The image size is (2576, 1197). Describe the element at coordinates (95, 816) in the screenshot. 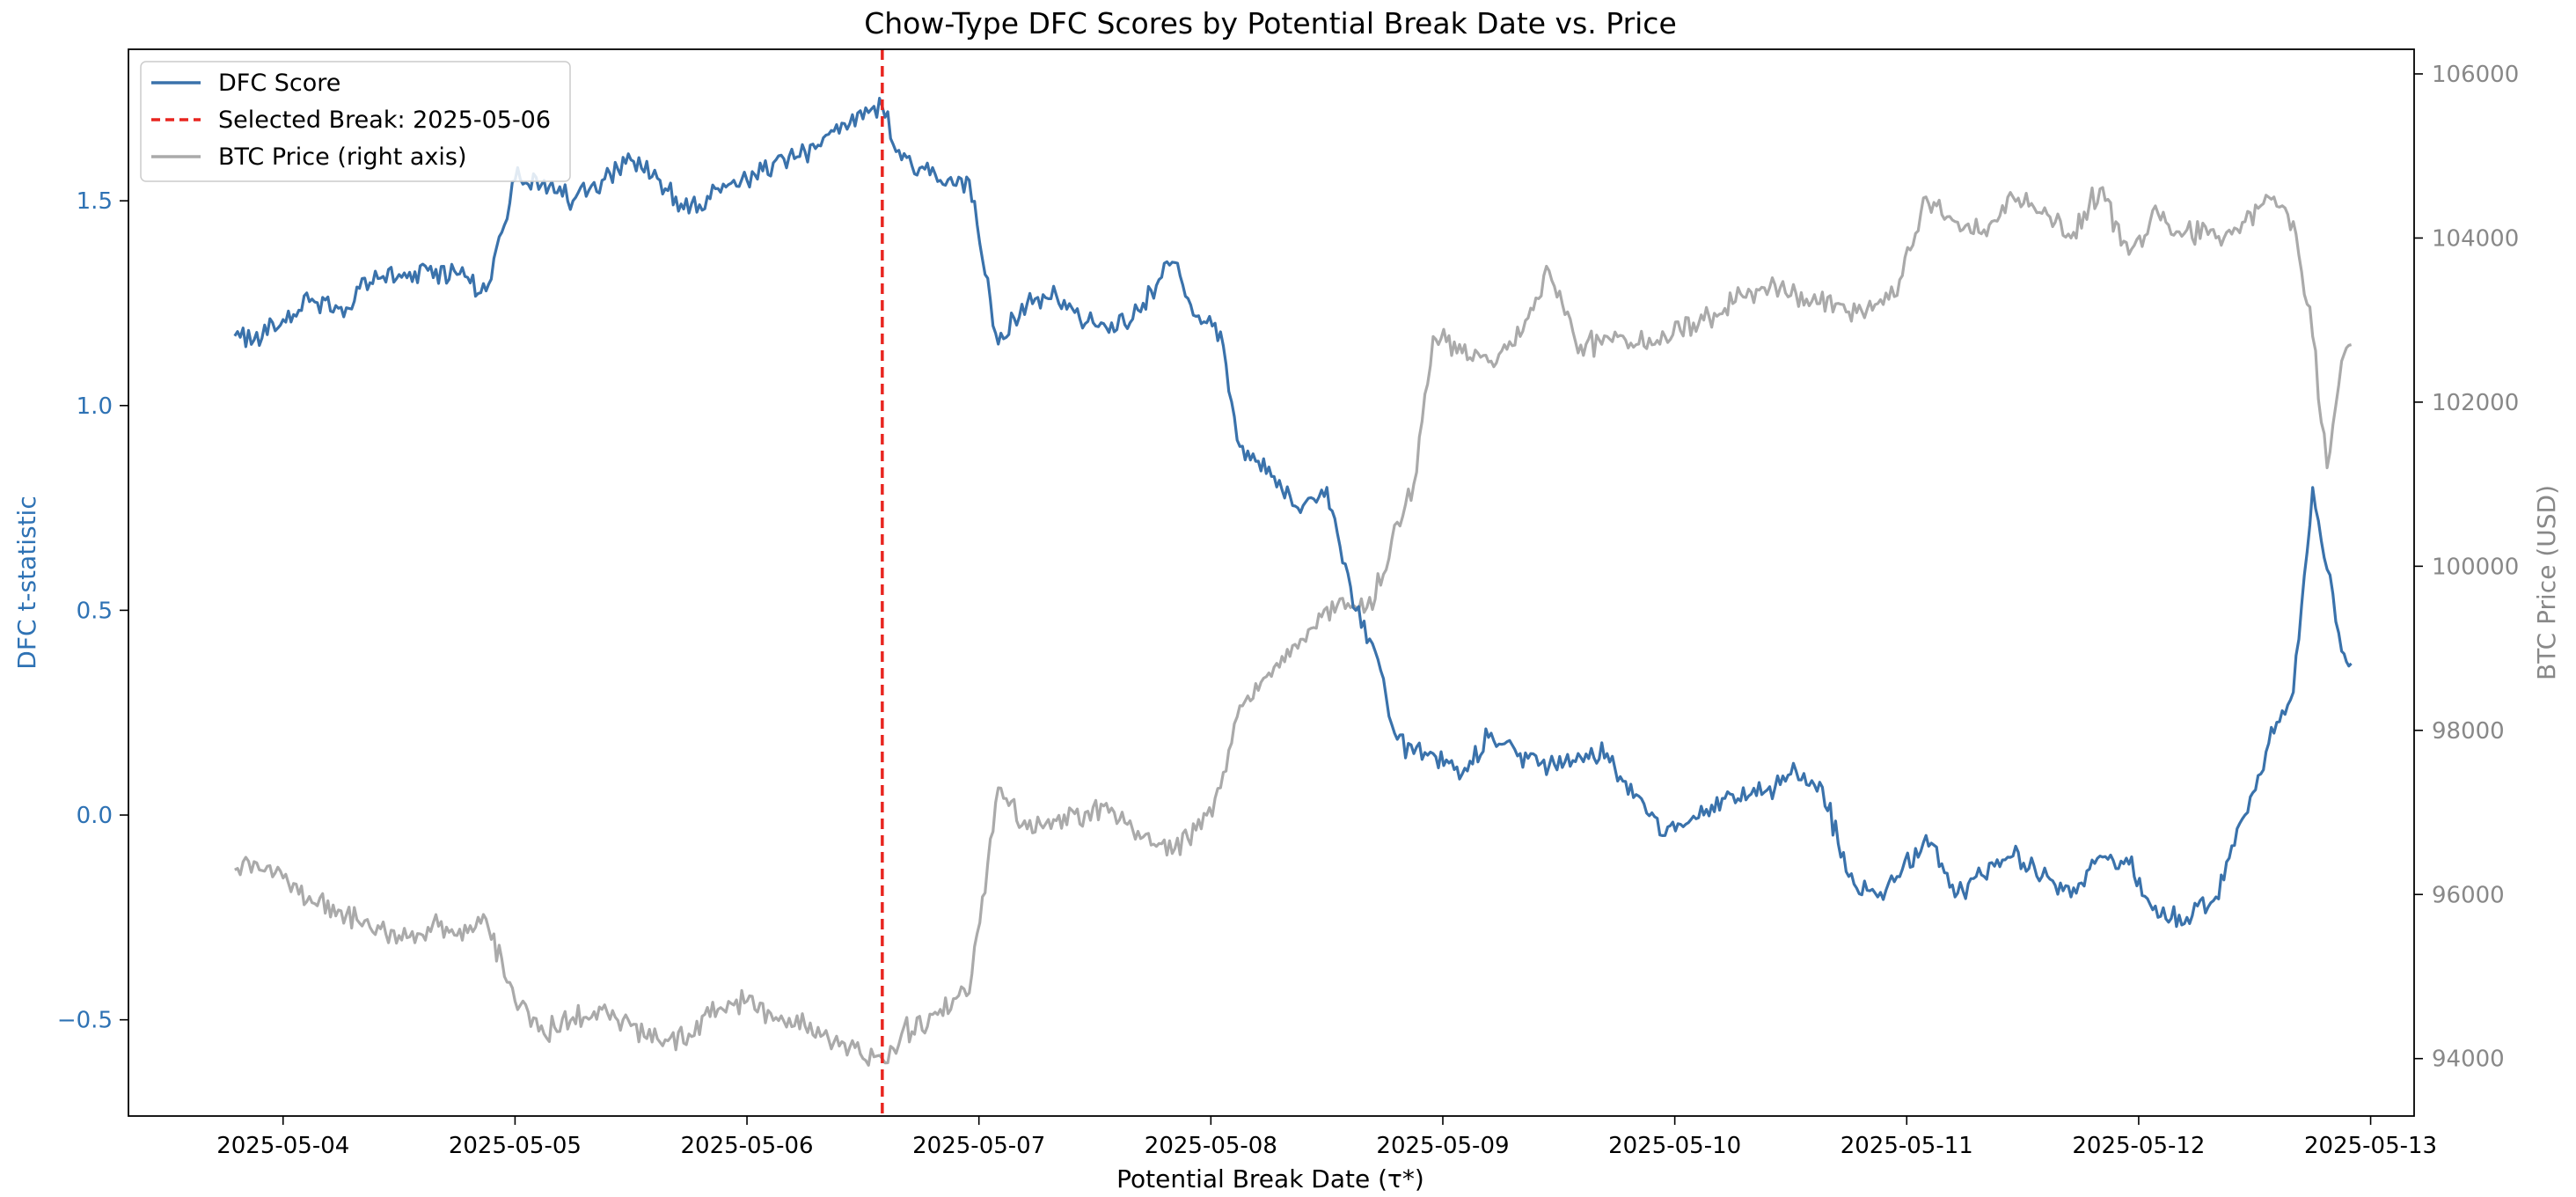

I see `y-left-tick-label: 0.0` at that location.